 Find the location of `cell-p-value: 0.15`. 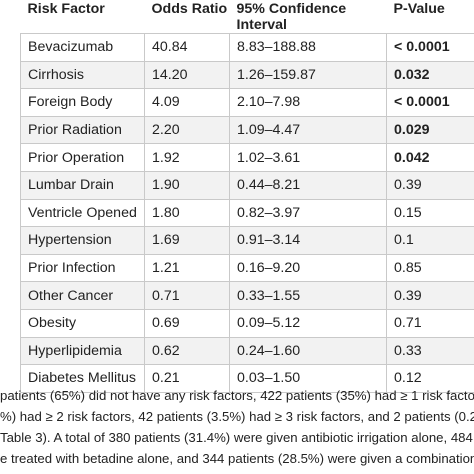

cell-p-value: 0.15 is located at coordinates (430, 213).